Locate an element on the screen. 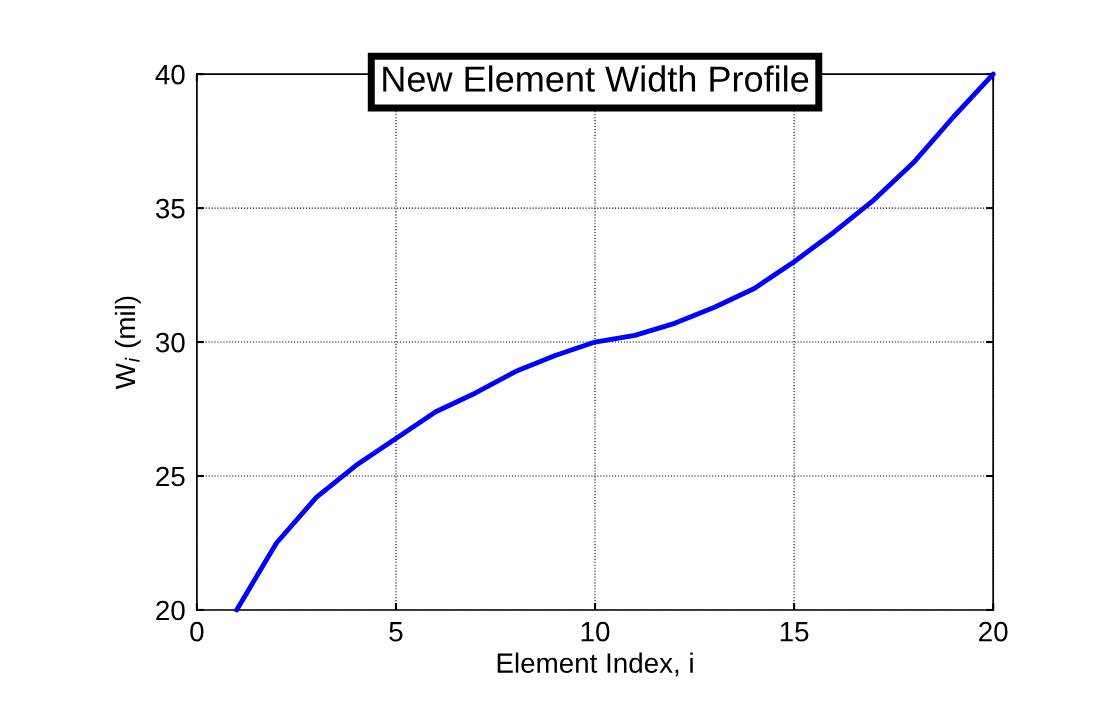 This screenshot has width=1106, height=713. x-tick-label: 5 is located at coordinates (396, 632).